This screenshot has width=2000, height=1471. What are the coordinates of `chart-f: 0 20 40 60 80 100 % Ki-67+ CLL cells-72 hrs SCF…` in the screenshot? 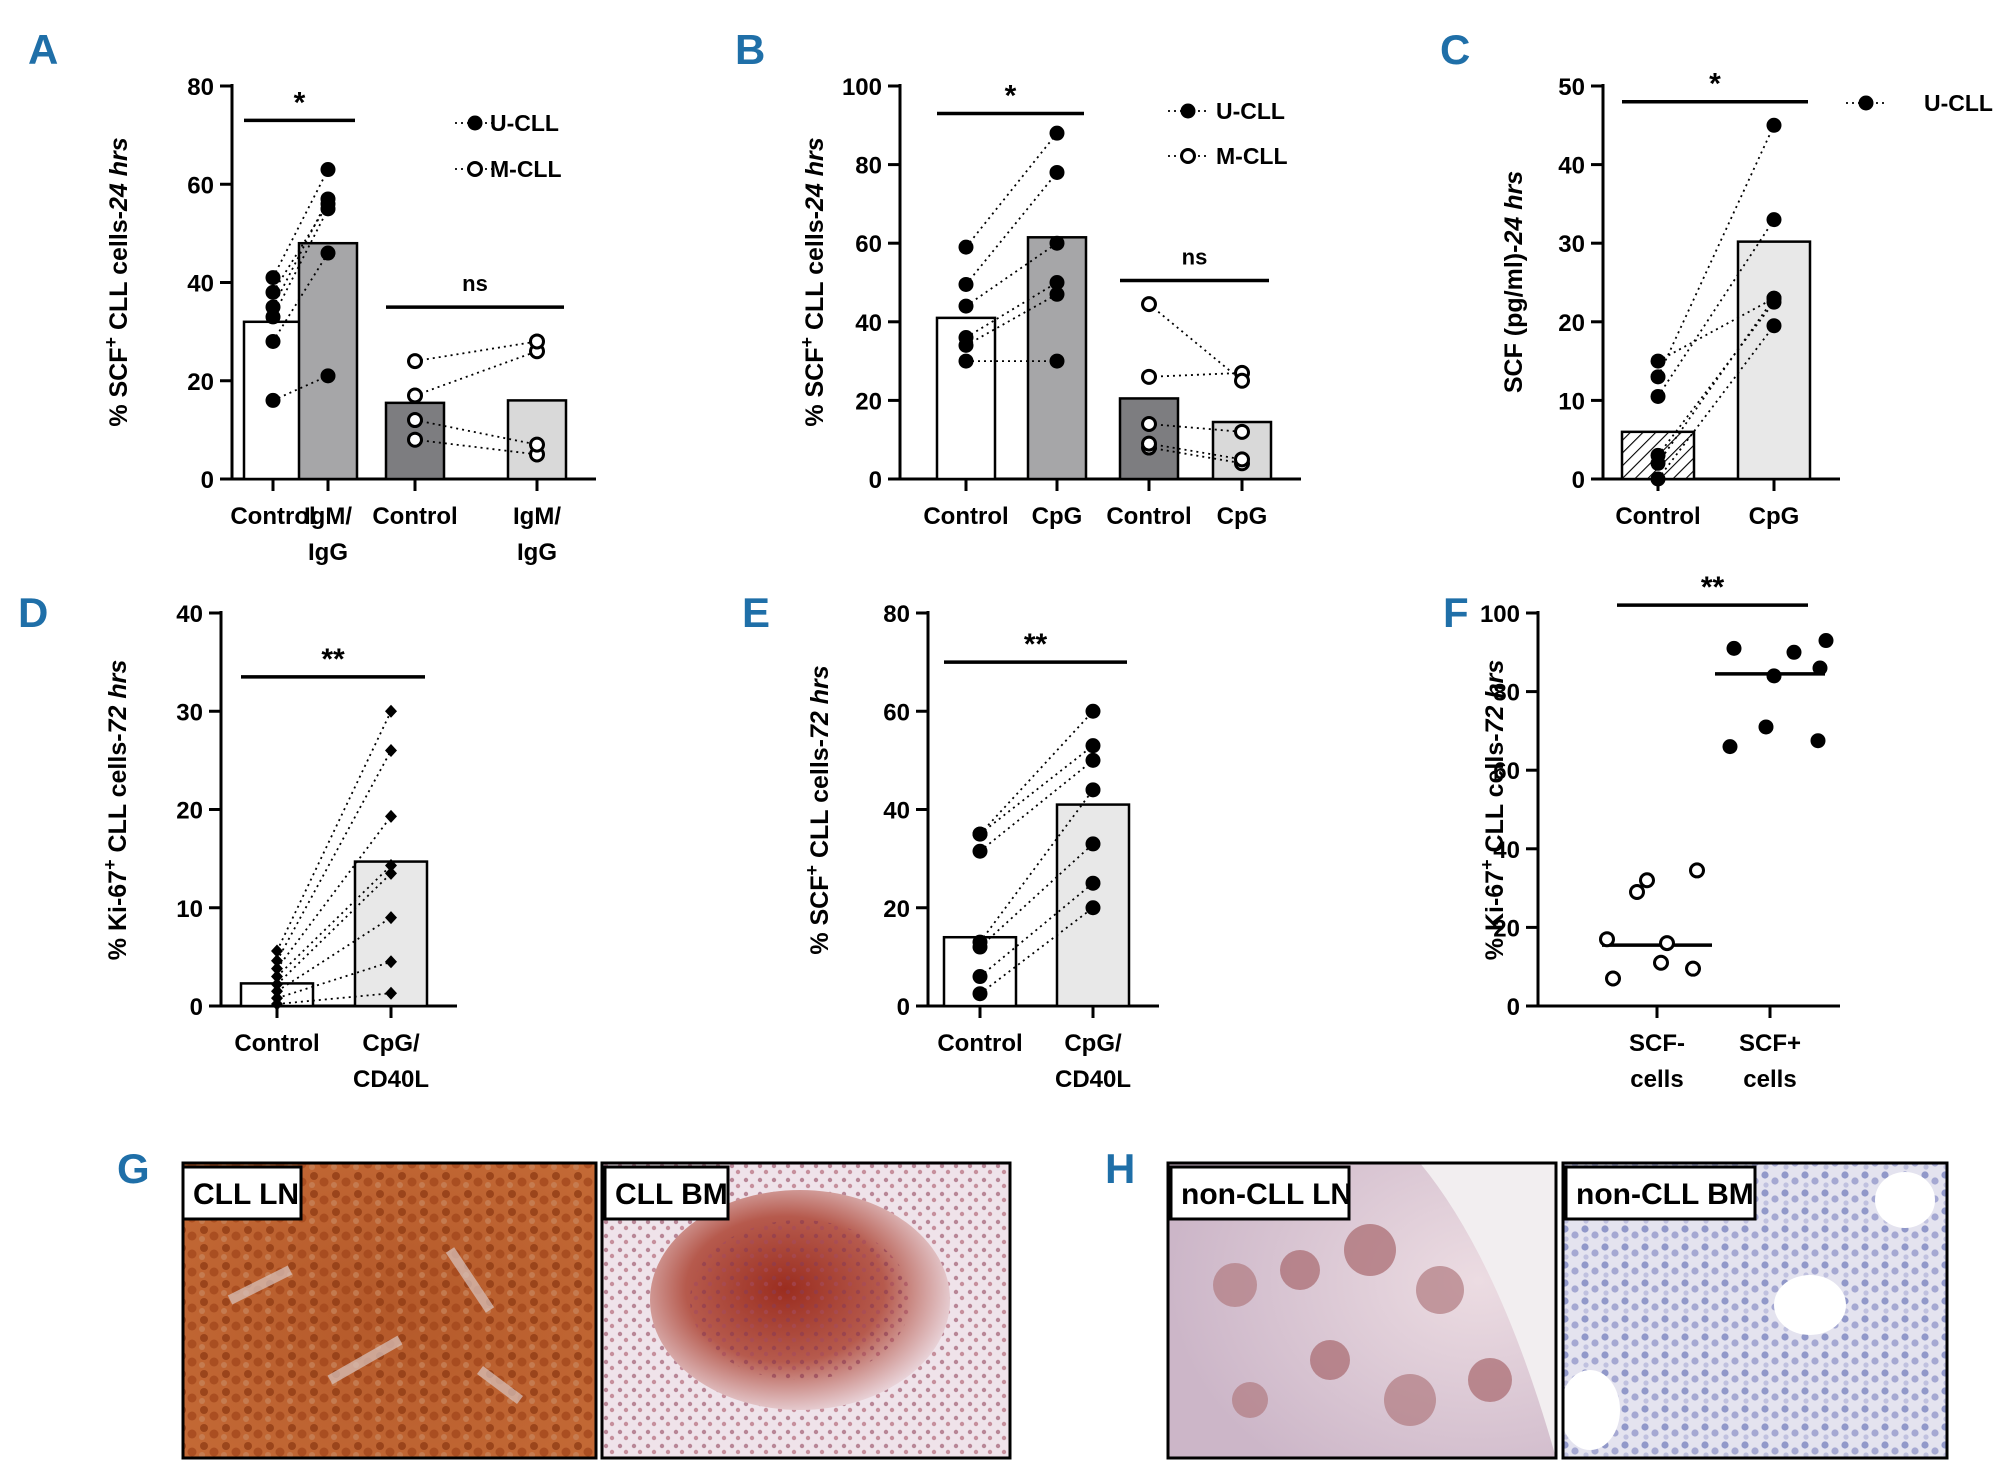 It's located at (1658, 832).